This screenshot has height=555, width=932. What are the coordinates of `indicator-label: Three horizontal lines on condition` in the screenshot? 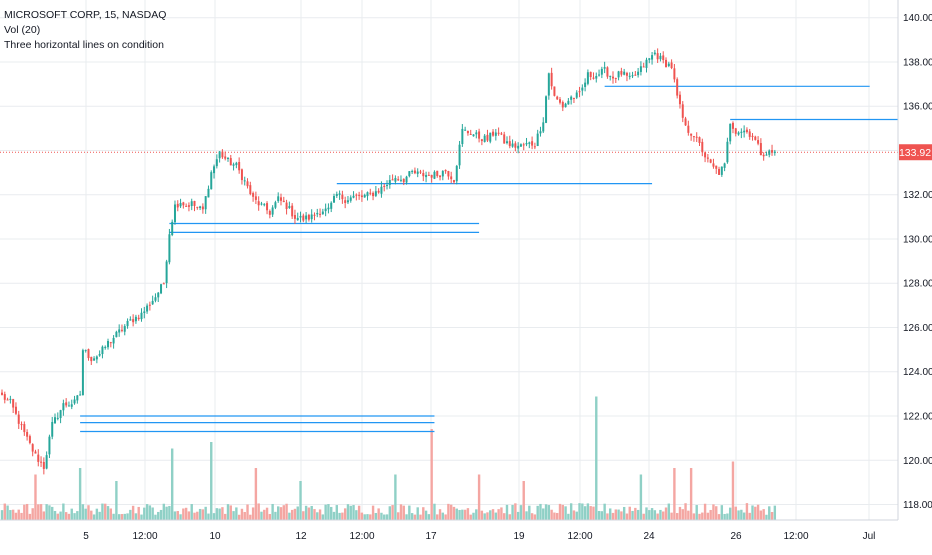 It's located at (84, 45).